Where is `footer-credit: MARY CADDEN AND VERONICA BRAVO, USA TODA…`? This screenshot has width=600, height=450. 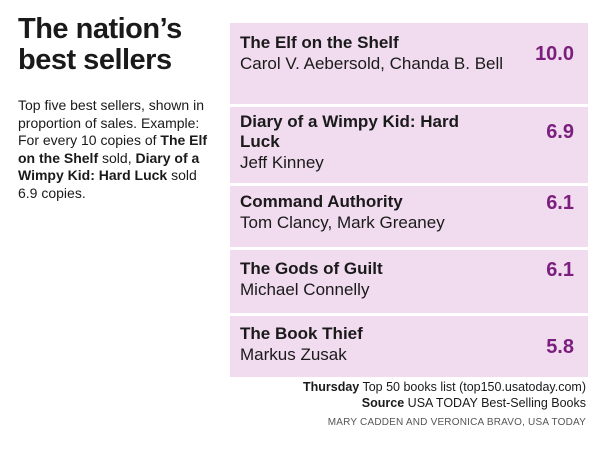
footer-credit: MARY CADDEN AND VERONICA BRAVO, USA TODA… is located at coordinates (456, 422).